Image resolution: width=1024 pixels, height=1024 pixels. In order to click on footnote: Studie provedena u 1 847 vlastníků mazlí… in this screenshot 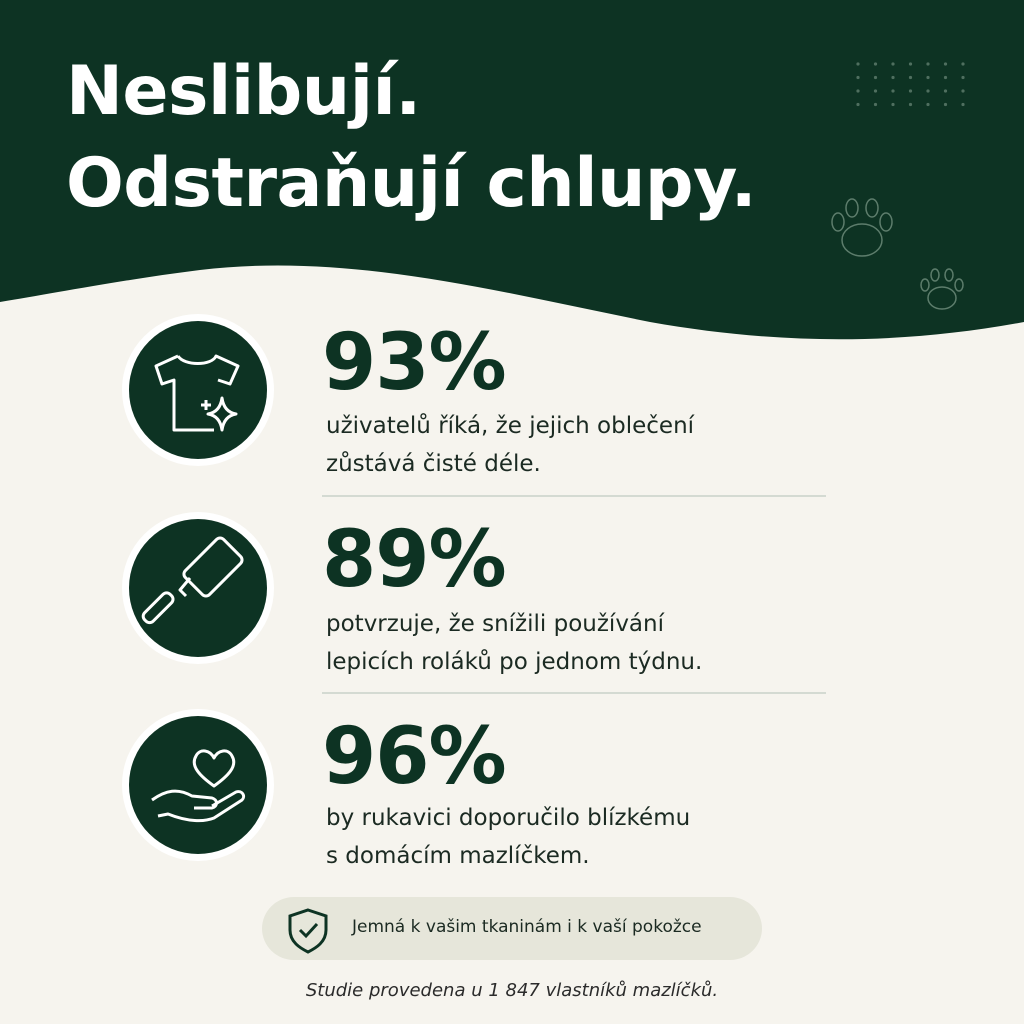, I will do `click(512, 990)`.